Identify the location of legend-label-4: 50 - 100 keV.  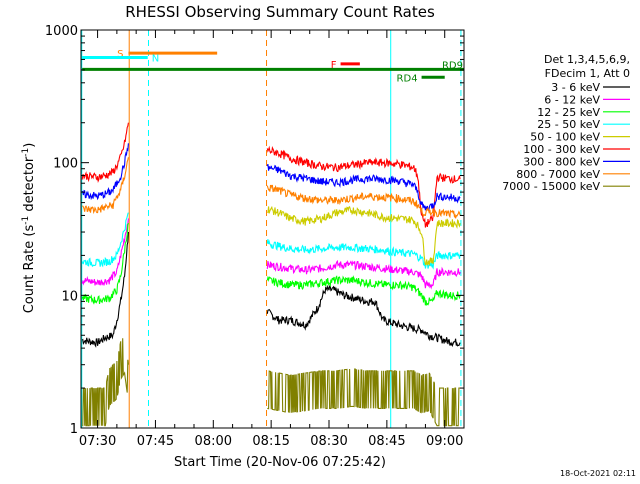
(565, 137).